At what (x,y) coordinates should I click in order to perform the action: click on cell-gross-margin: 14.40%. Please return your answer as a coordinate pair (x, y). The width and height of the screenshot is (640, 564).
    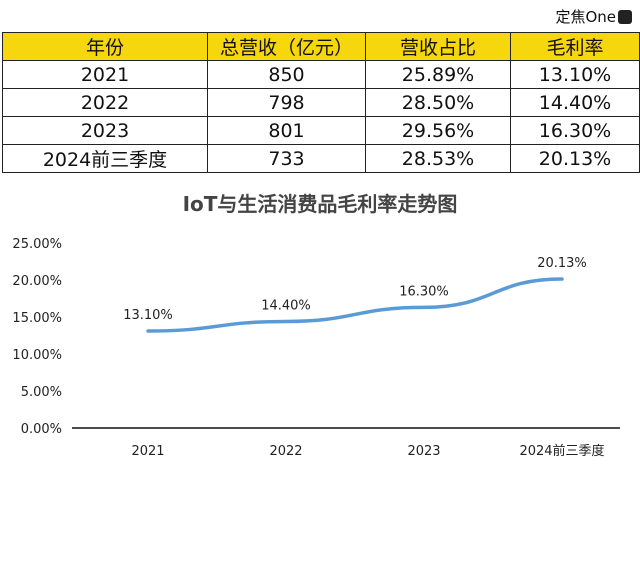
    Looking at the image, I should click on (575, 102).